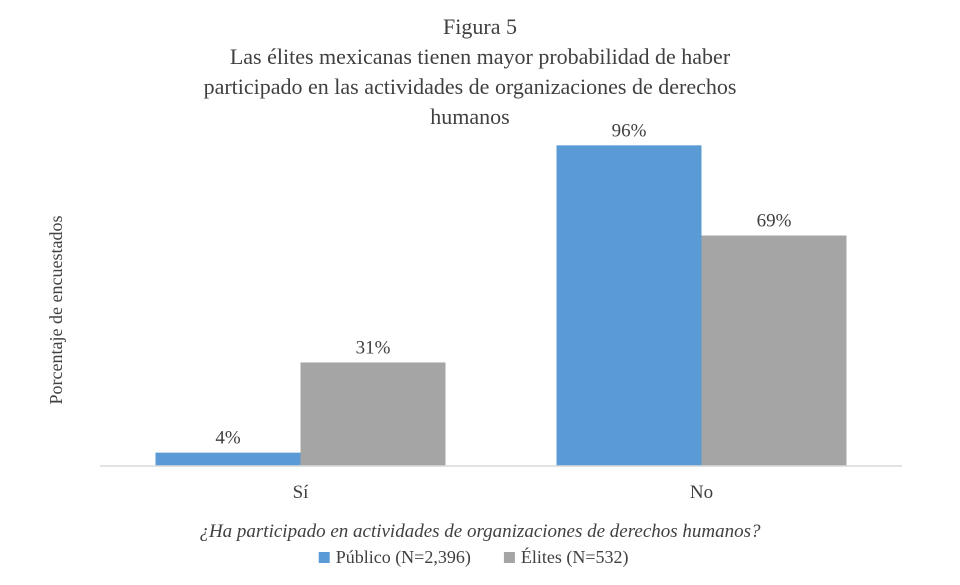 This screenshot has width=960, height=585. Describe the element at coordinates (373, 414) in the screenshot. I see `bar-elites-si` at that location.